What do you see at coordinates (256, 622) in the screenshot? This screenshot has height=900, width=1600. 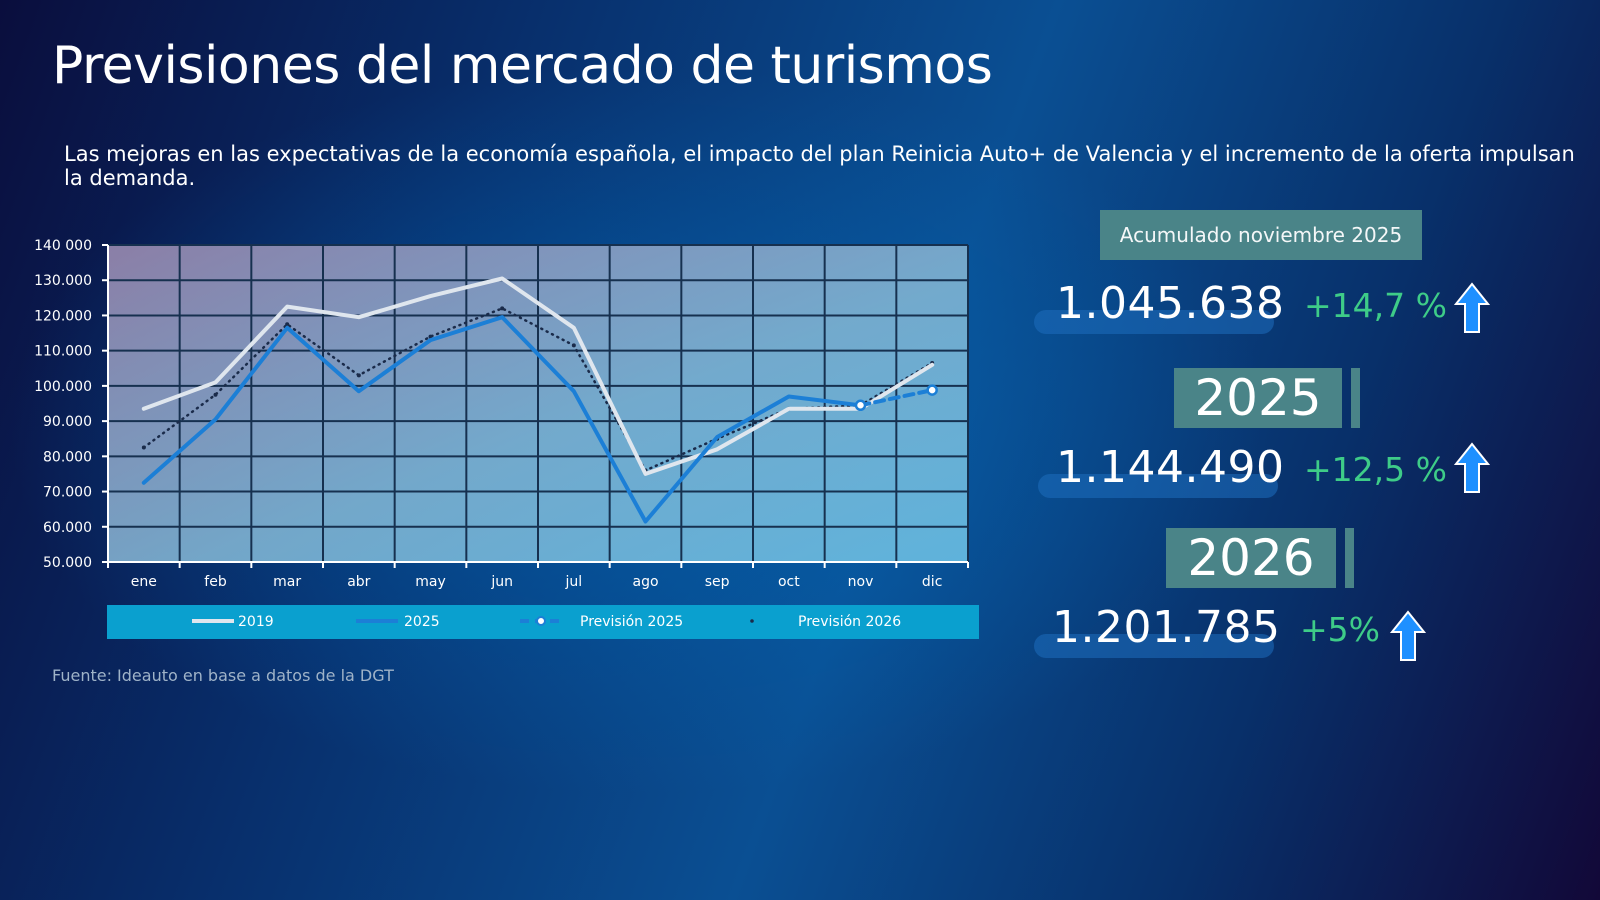 I see `legend-label-2019: 2019` at bounding box center [256, 622].